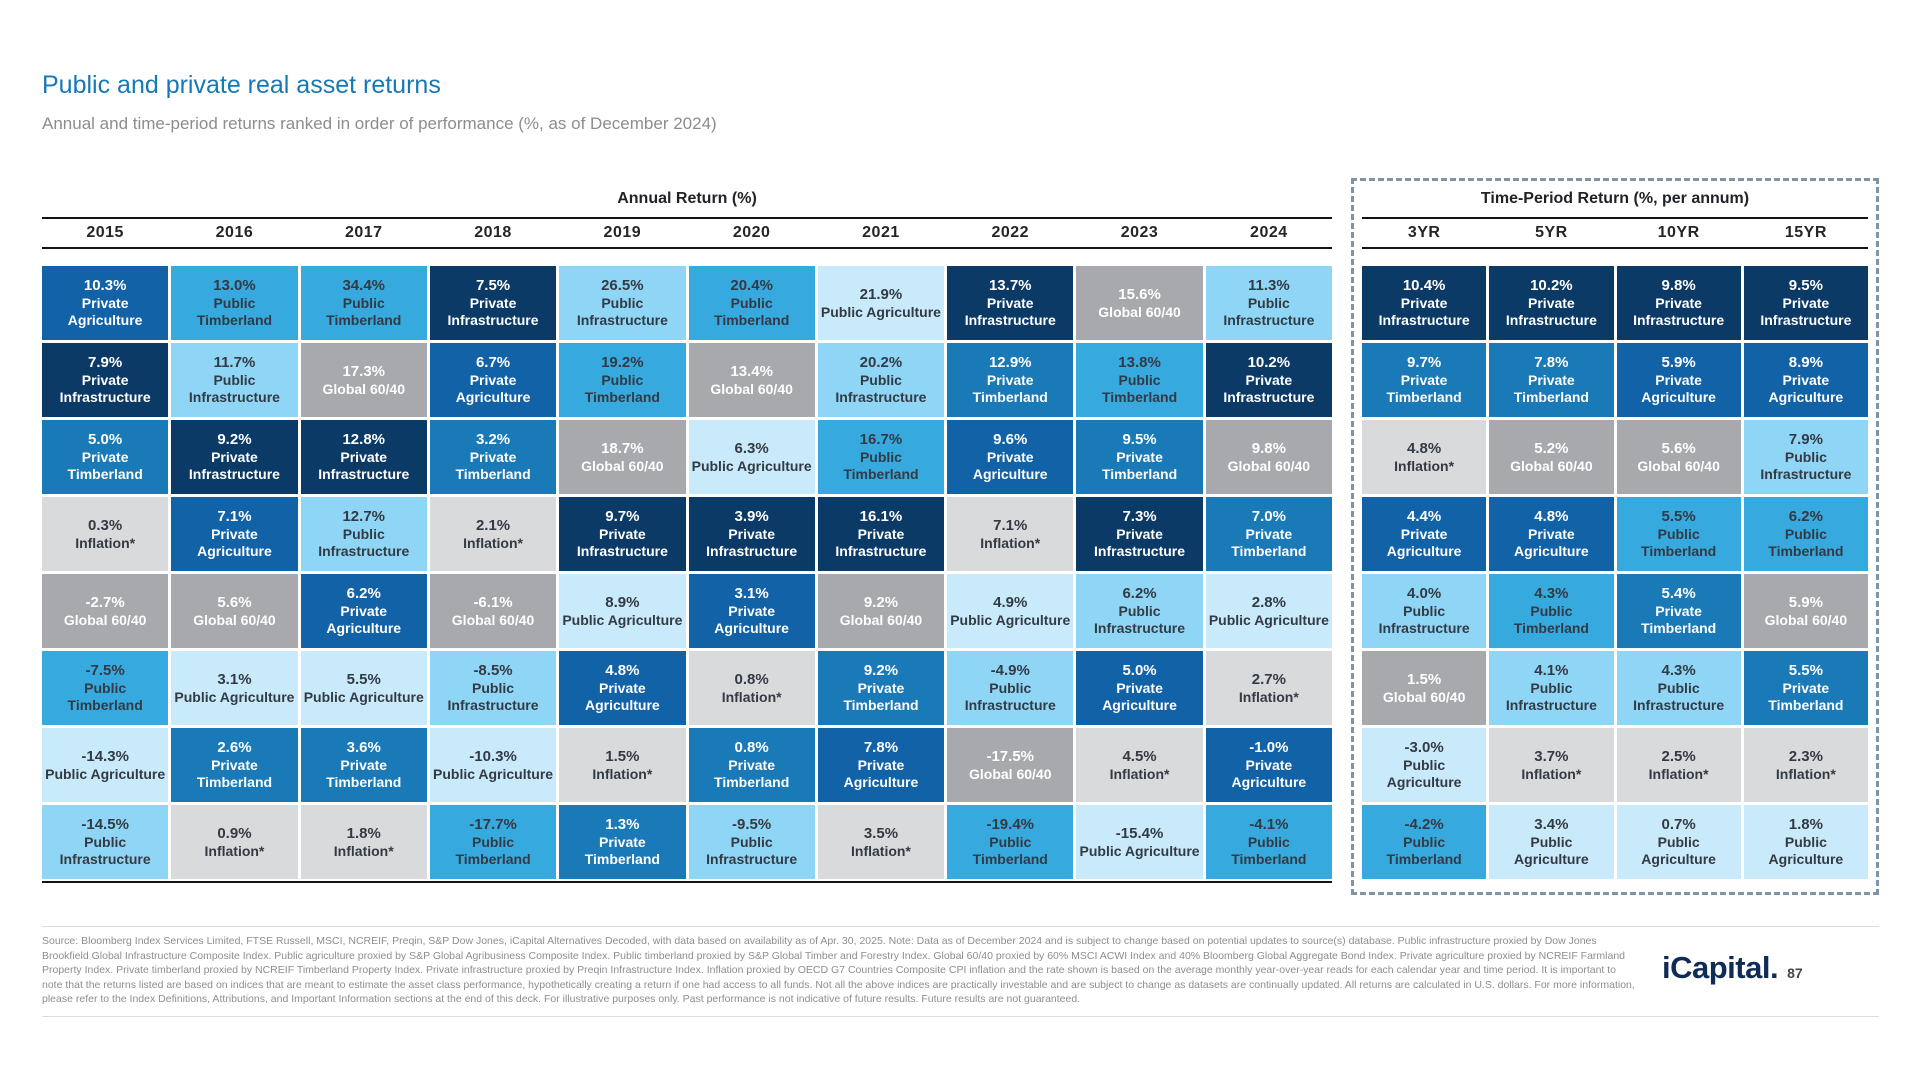 The height and width of the screenshot is (1080, 1920). Describe the element at coordinates (1139, 232) in the screenshot. I see `column-header-2023: 2023` at that location.